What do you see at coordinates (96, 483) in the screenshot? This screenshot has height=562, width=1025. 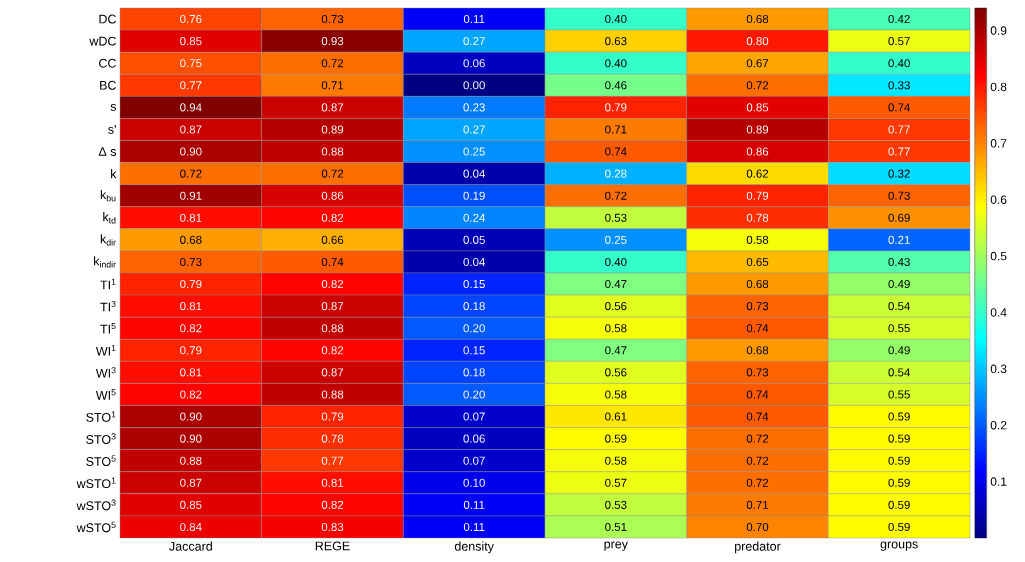 I see `y-tick-label: wSTO$^{1}$` at bounding box center [96, 483].